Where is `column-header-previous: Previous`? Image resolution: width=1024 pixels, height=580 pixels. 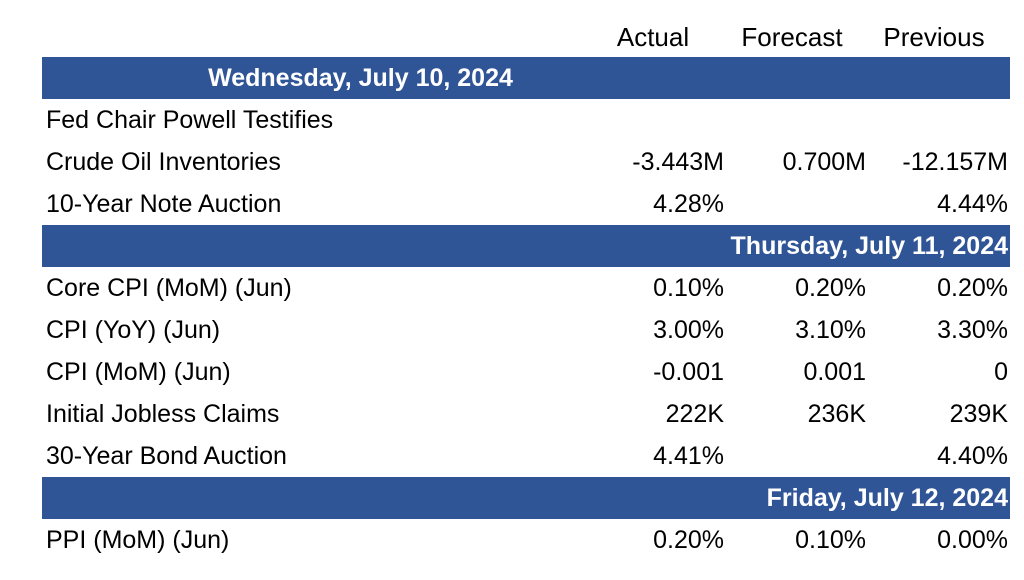
column-header-previous: Previous is located at coordinates (934, 37).